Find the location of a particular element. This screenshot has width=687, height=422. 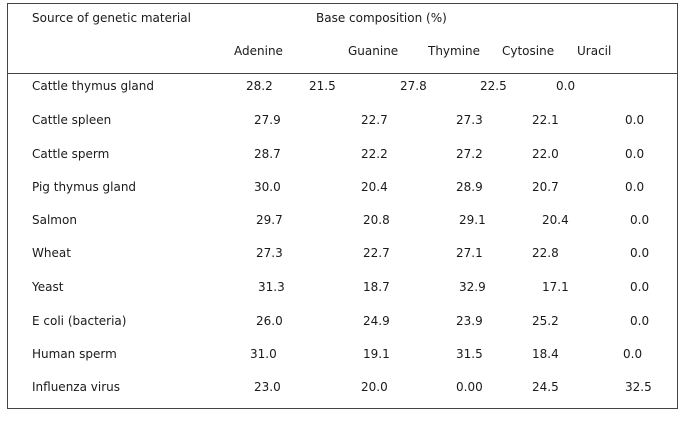

table-cell: 23.0 is located at coordinates (267, 387).